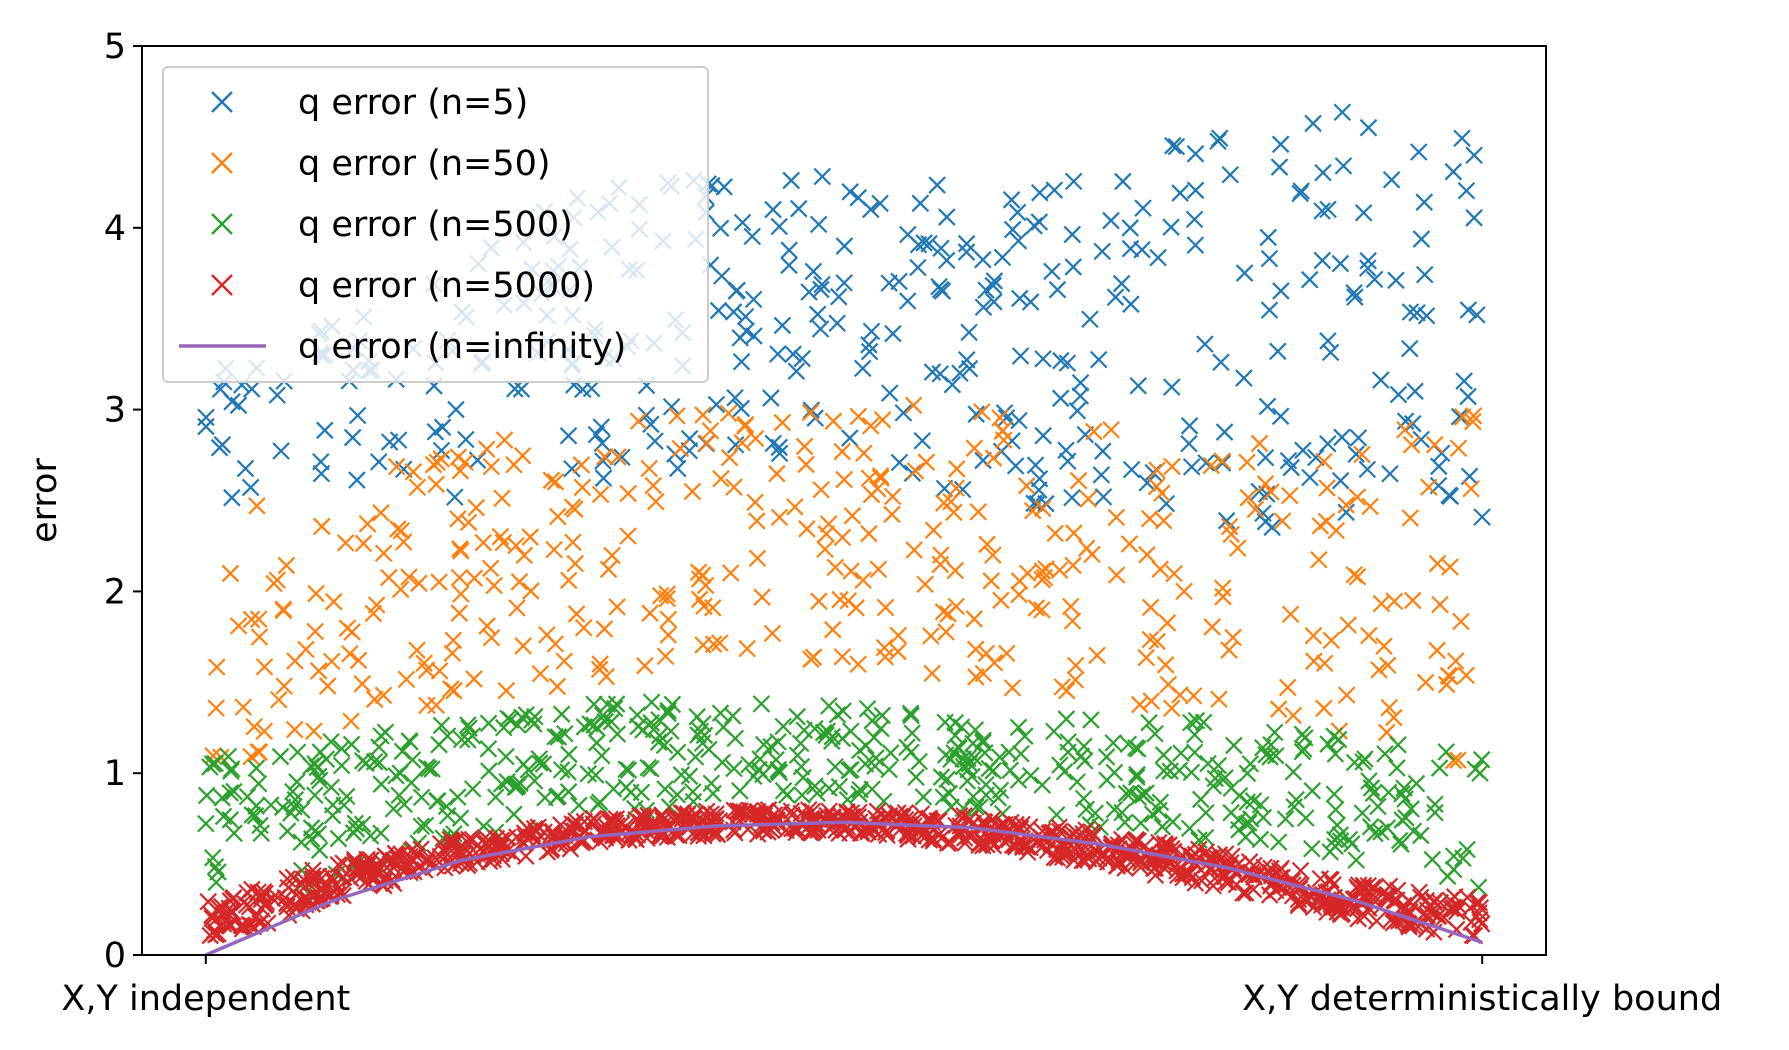 This screenshot has width=1789, height=1050. Describe the element at coordinates (222, 163) in the screenshot. I see `legend-marker` at that location.